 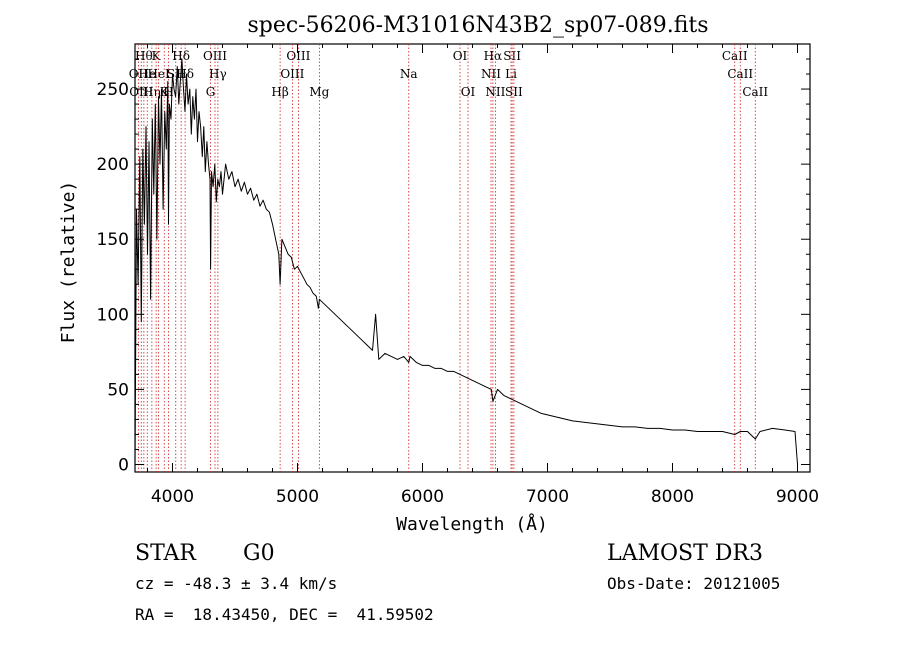 I want to click on line-marker-label: Hθ, so click(x=144, y=56).